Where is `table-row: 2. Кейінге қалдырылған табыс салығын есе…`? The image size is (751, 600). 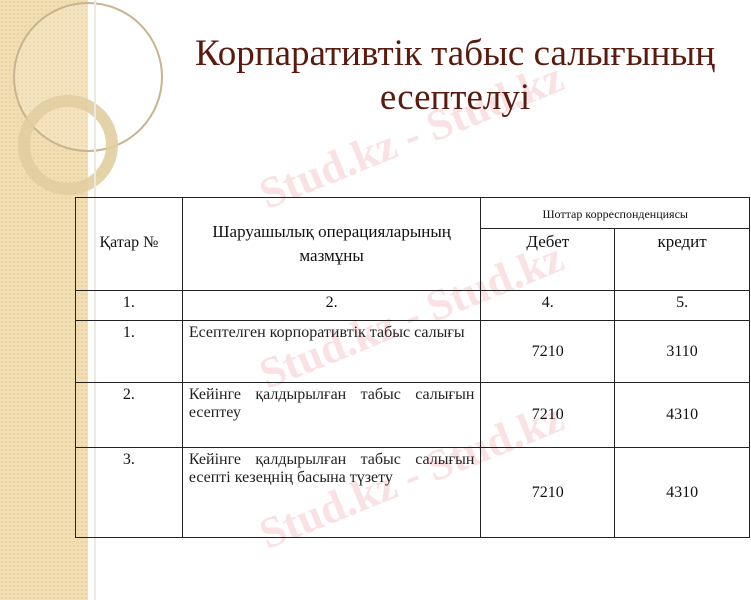
table-row: 2. Кейінге қалдырылған табыс салығын есе… is located at coordinates (412, 415).